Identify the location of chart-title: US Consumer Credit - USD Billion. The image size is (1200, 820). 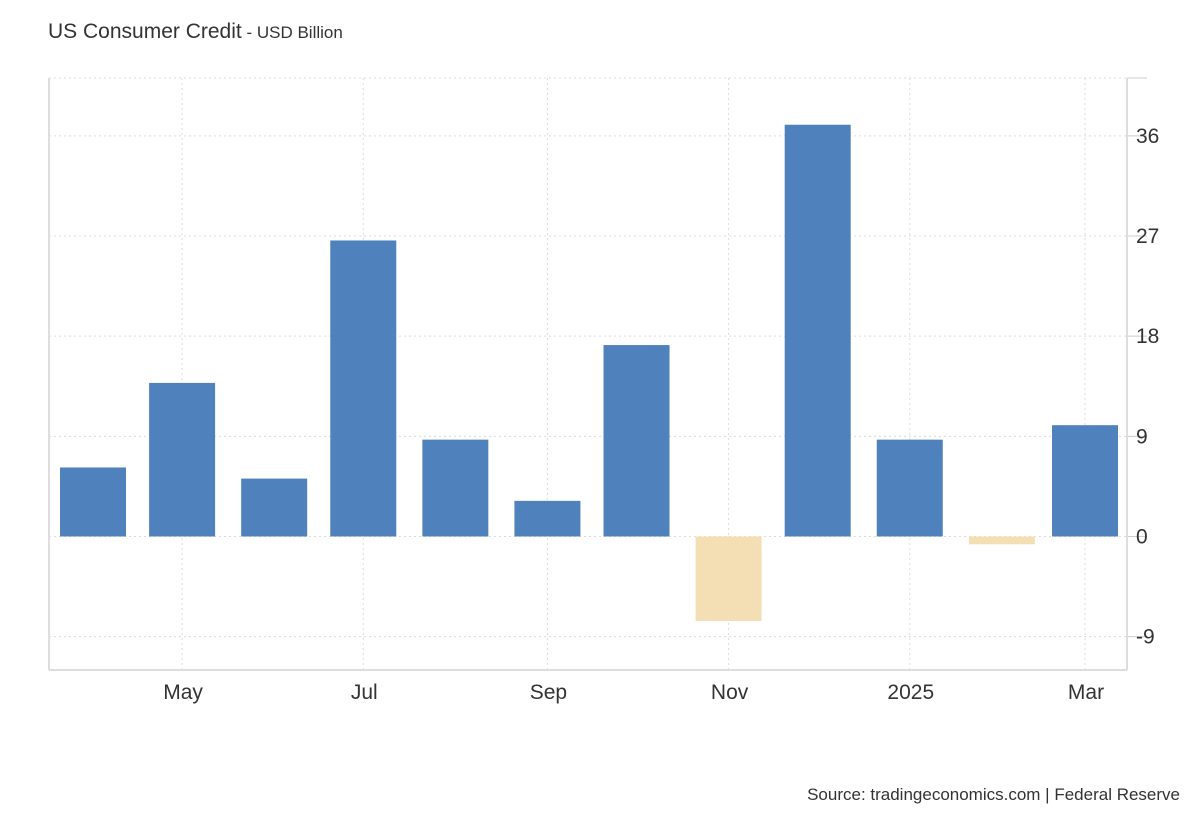
(195, 32).